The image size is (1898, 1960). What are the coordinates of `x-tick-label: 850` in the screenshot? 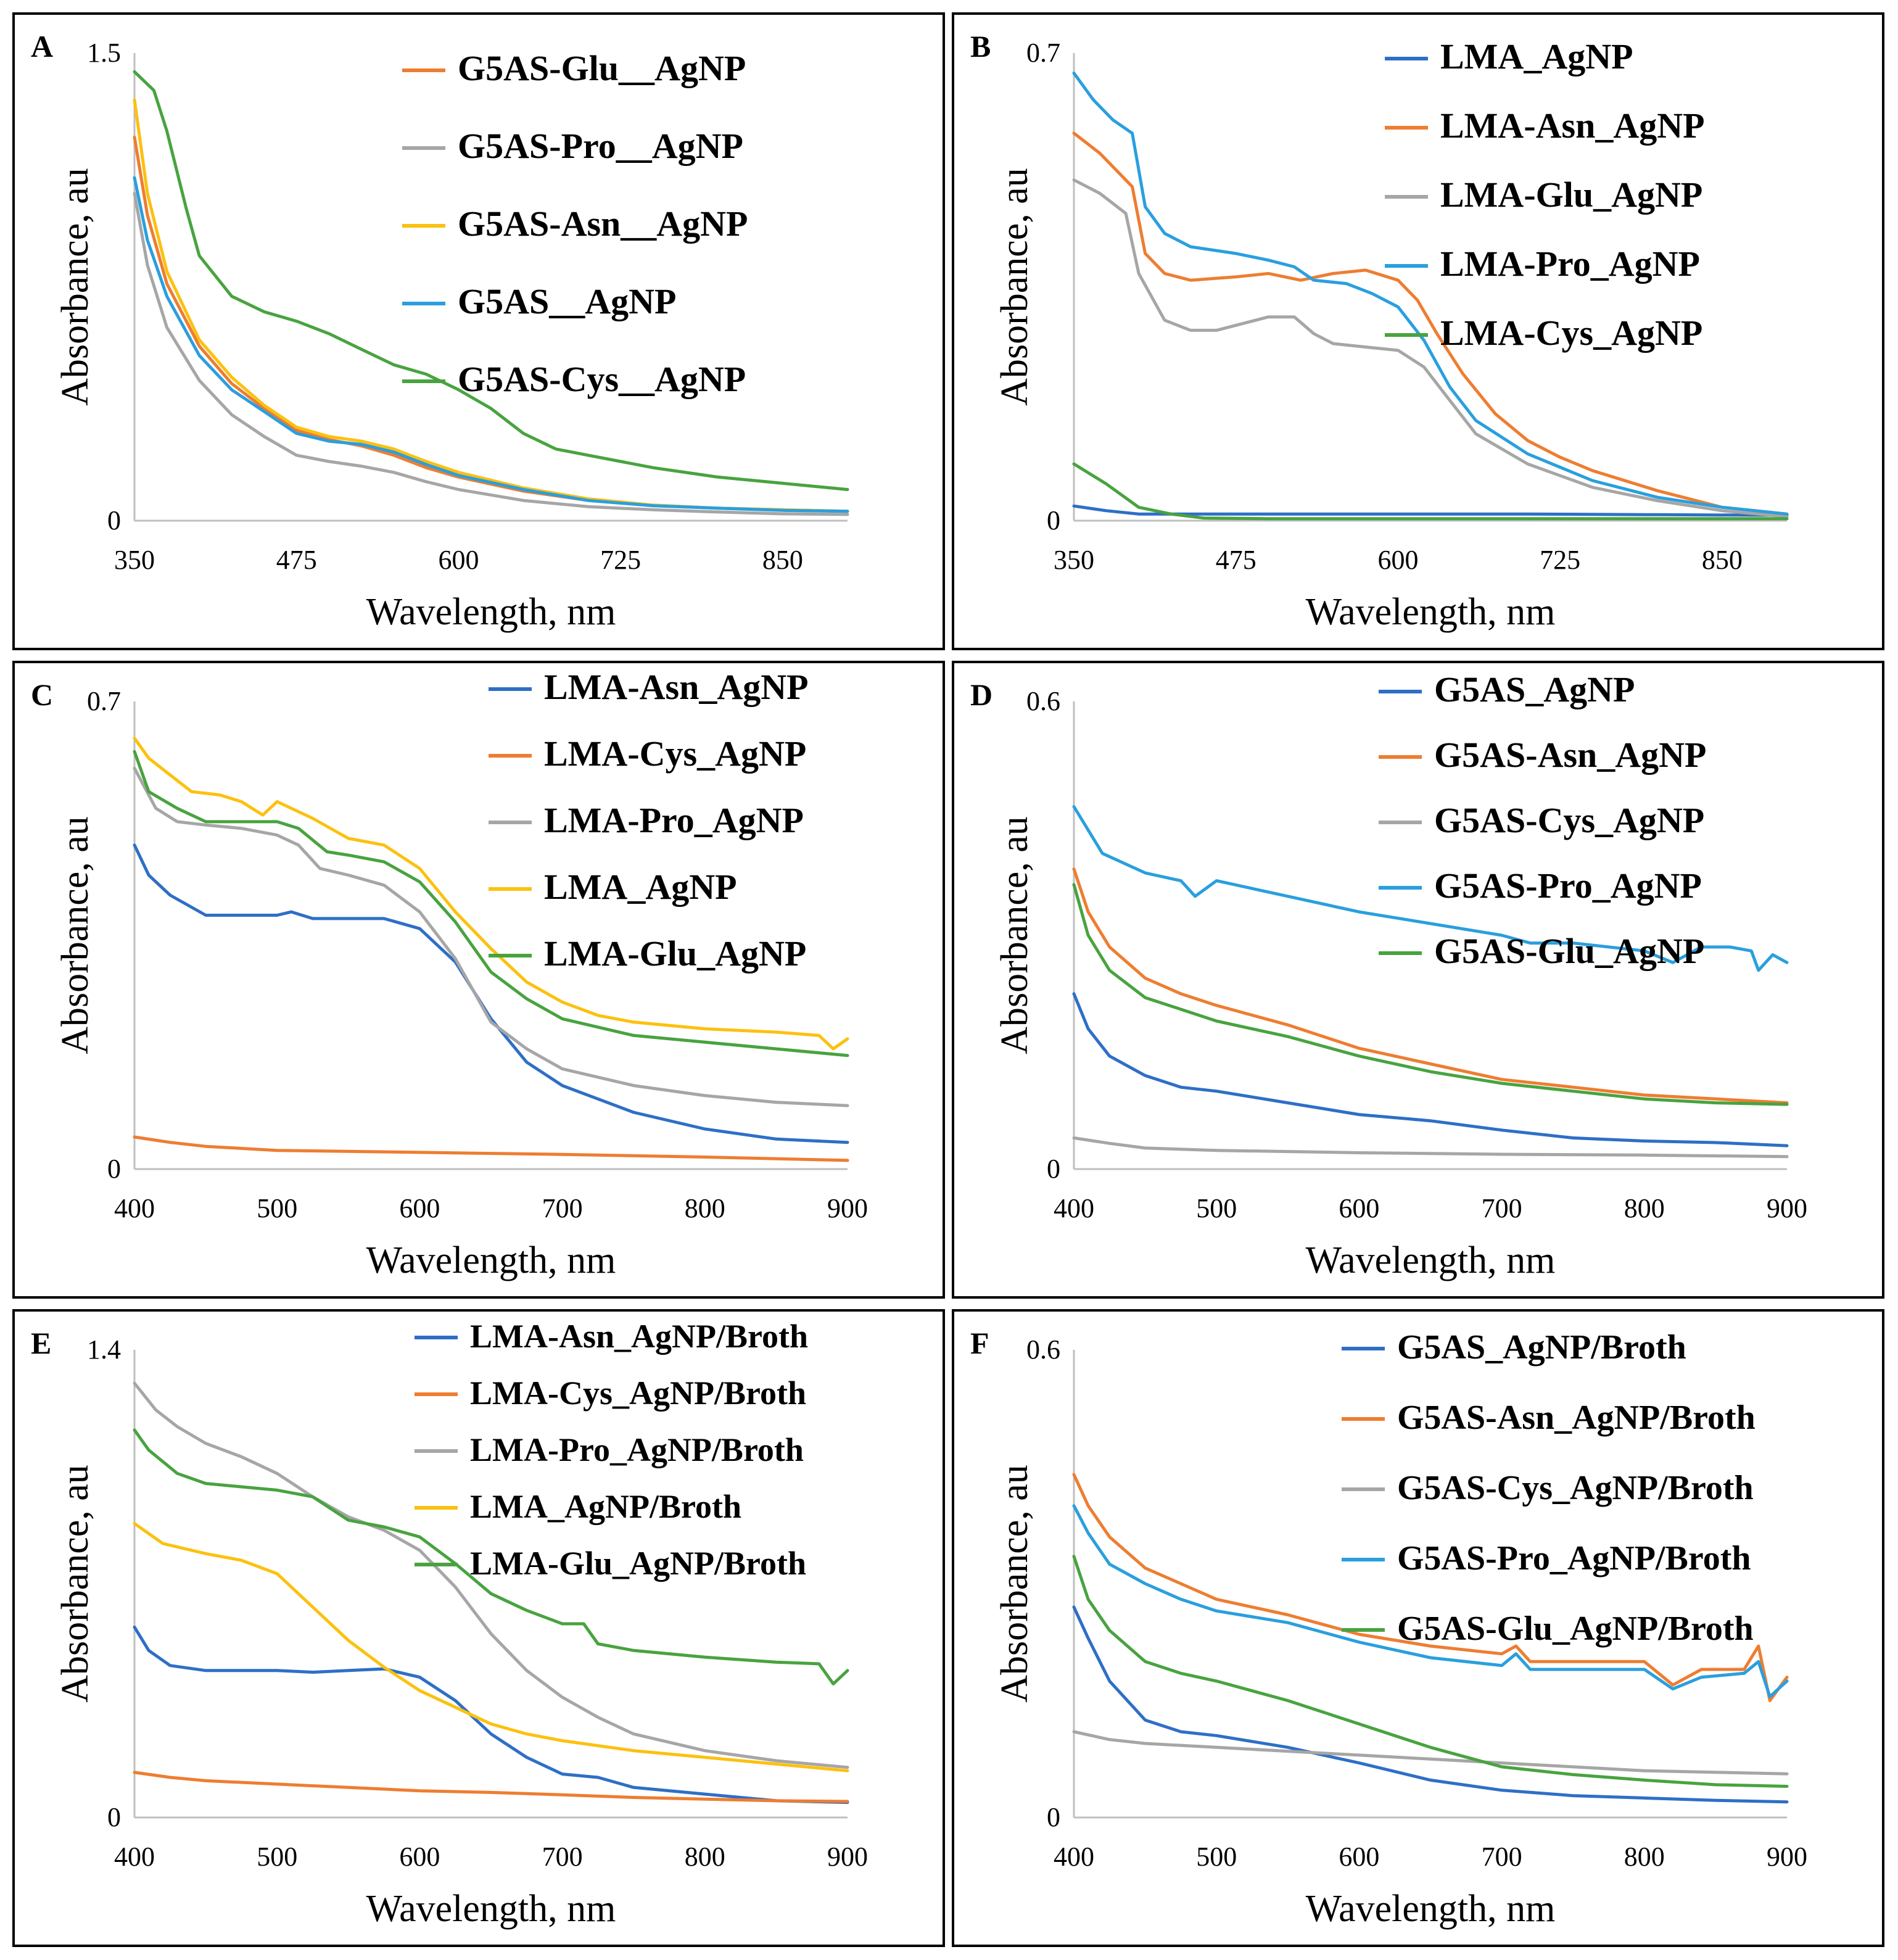 It's located at (1723, 560).